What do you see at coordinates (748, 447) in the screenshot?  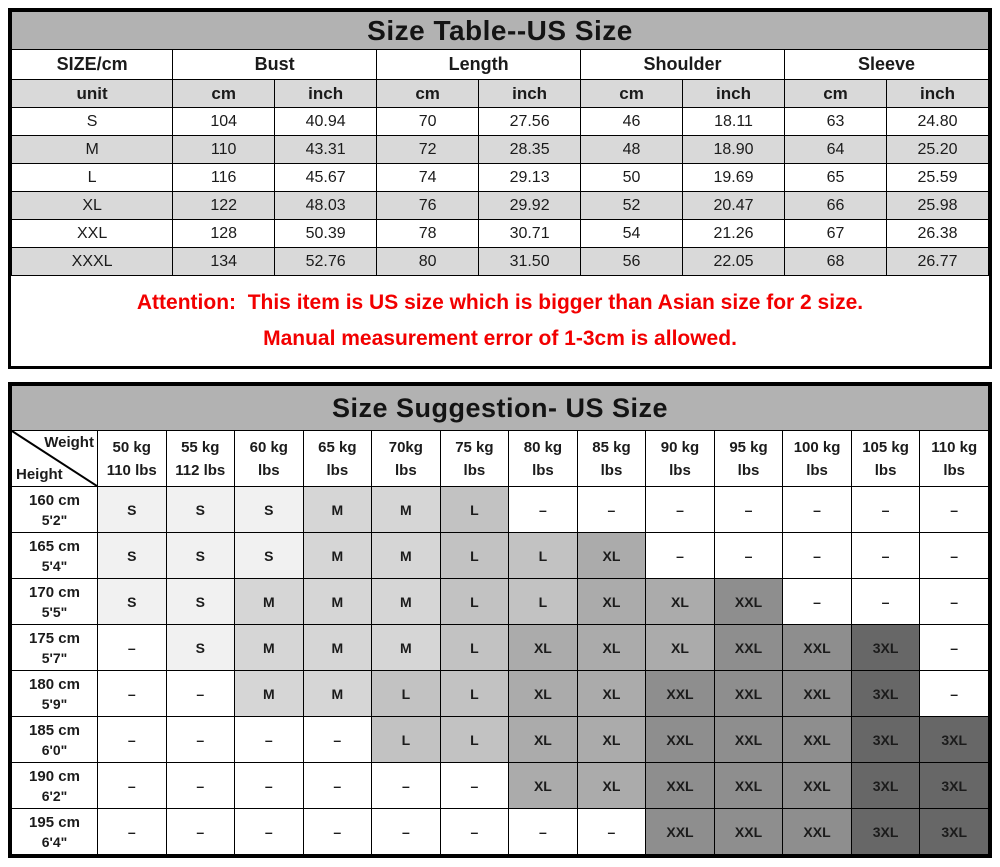 I see `weight-kg-label: 95 kg` at bounding box center [748, 447].